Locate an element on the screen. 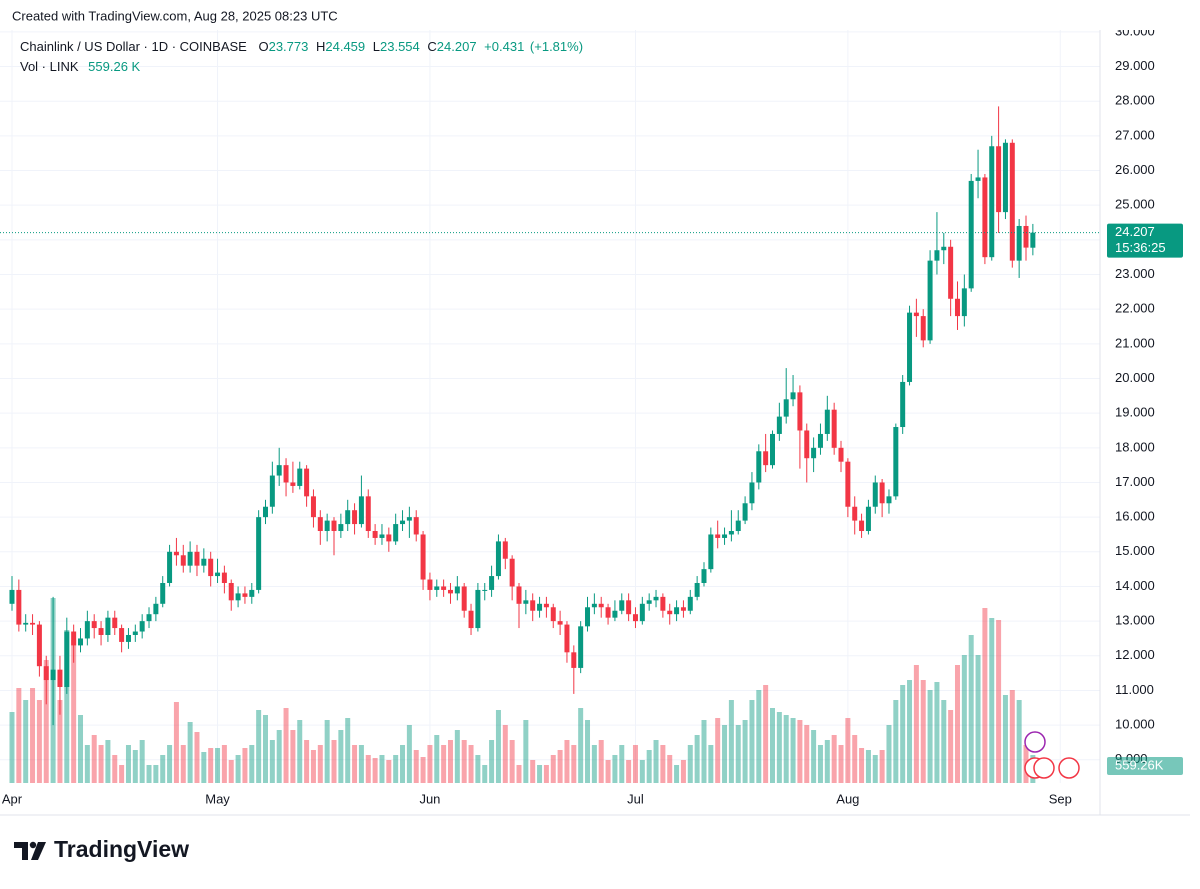 The height and width of the screenshot is (889, 1200). legend-close: 24.207 is located at coordinates (457, 46).